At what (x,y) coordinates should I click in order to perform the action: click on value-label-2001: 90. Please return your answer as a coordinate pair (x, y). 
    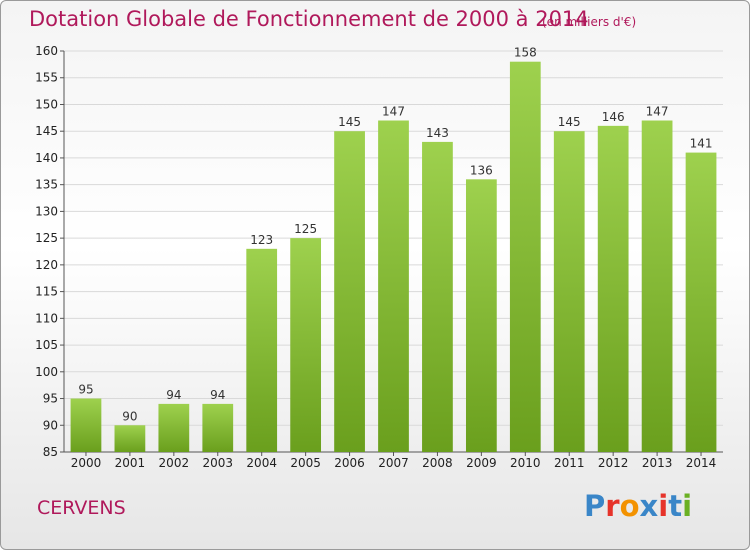
    Looking at the image, I should click on (129, 416).